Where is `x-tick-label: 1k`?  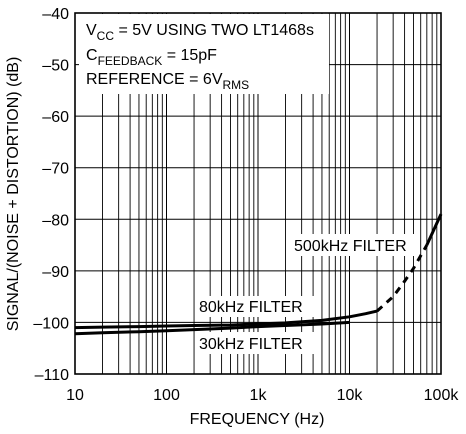
x-tick-label: 1k is located at coordinates (259, 395).